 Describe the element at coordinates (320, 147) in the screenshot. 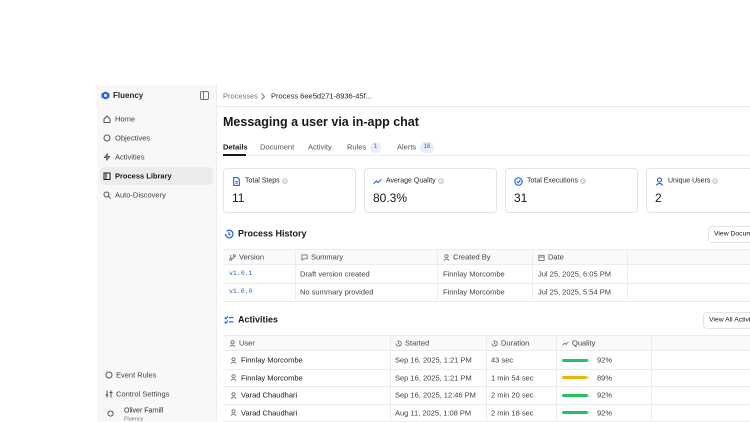

I see `tab: Activity` at that location.